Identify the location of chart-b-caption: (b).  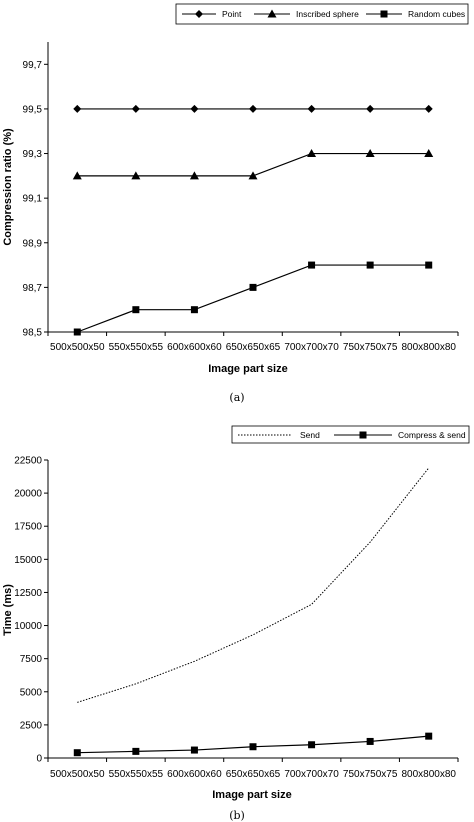
(237, 815).